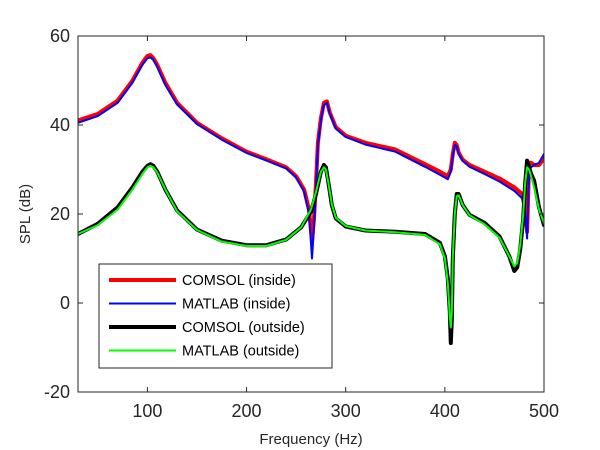 This screenshot has height=450, width=600. What do you see at coordinates (445, 411) in the screenshot?
I see `x-tick-label: 400` at bounding box center [445, 411].